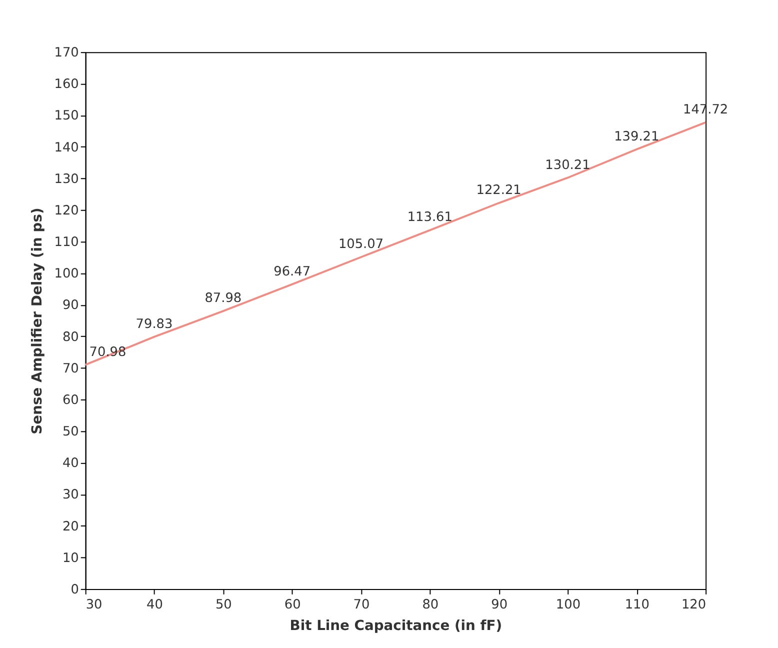 This screenshot has width=778, height=648. Describe the element at coordinates (70, 400) in the screenshot. I see `y-tick-label: 60` at that location.